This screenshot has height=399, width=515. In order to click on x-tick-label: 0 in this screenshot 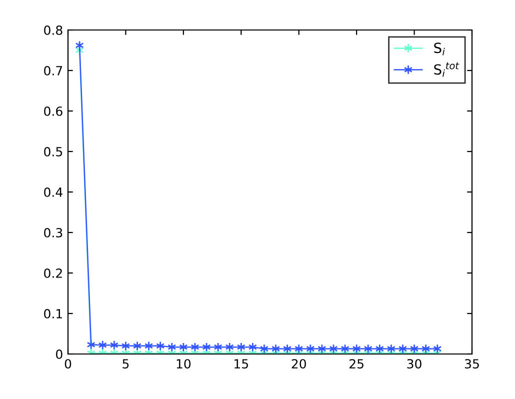, I will do `click(68, 364)`.